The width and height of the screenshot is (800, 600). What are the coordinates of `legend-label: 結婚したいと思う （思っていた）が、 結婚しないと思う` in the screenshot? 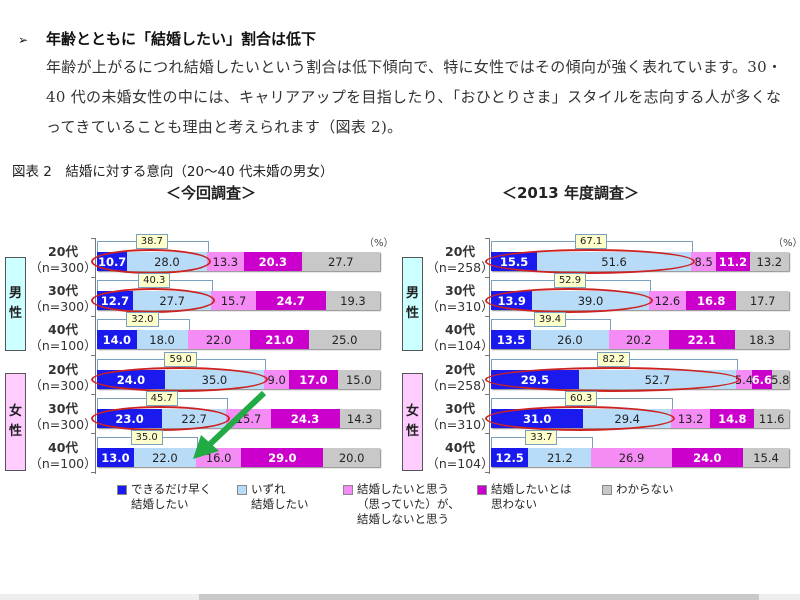 It's located at (408, 504).